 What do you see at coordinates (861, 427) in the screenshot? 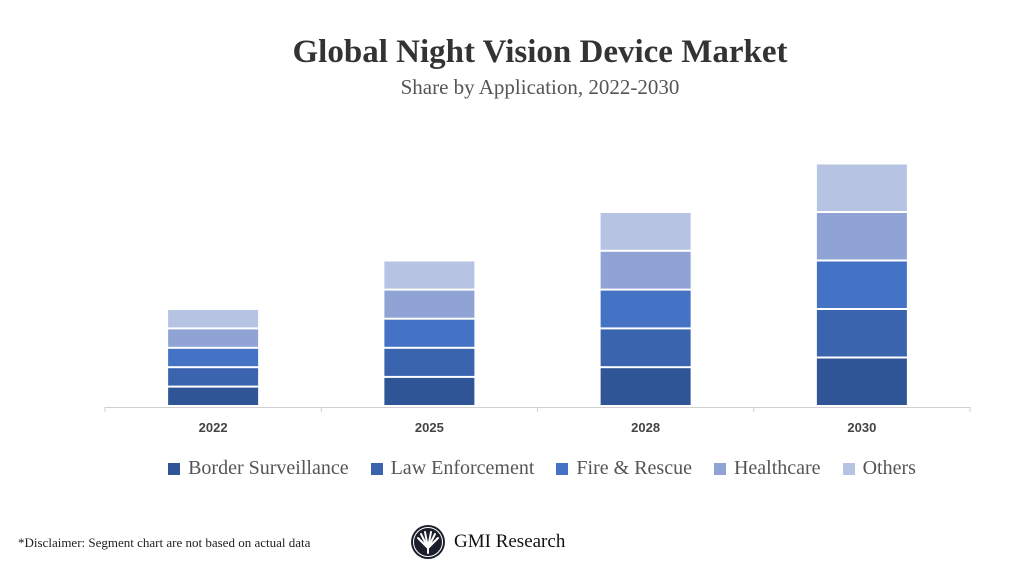
I see `x-tick-label: 2030` at bounding box center [861, 427].